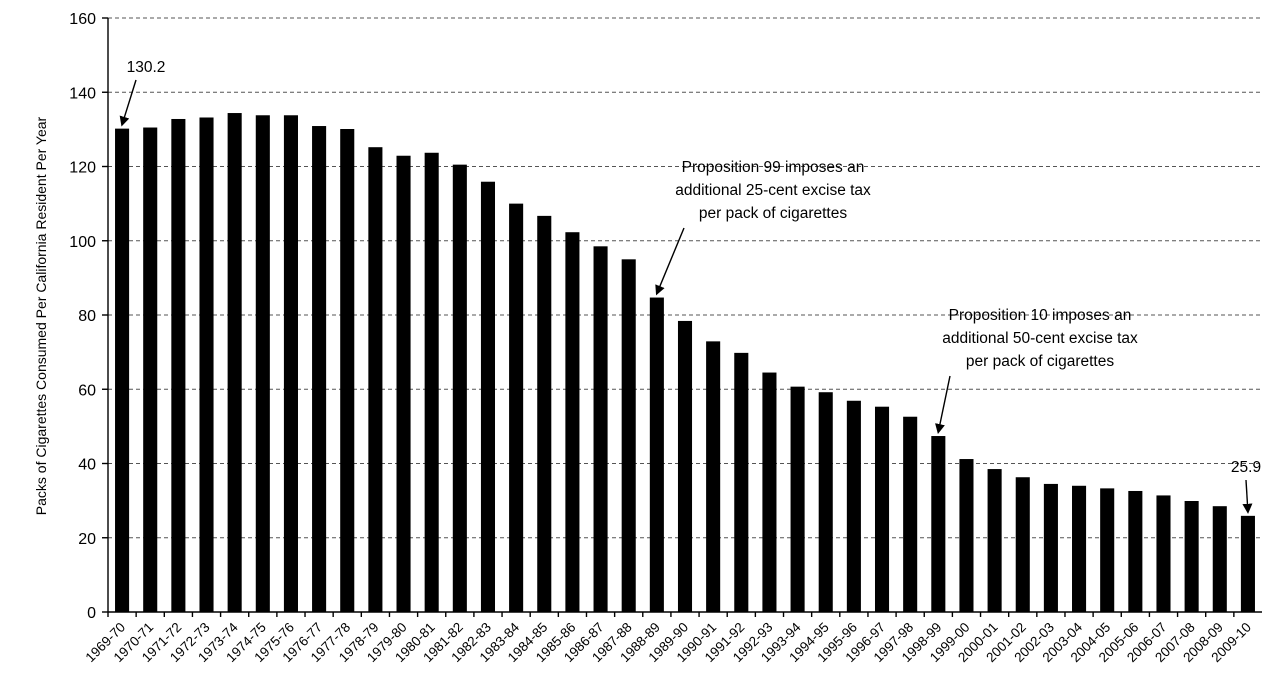 The image size is (1270, 685). Describe the element at coordinates (82, 242) in the screenshot. I see `y-tick-label: 100` at that location.